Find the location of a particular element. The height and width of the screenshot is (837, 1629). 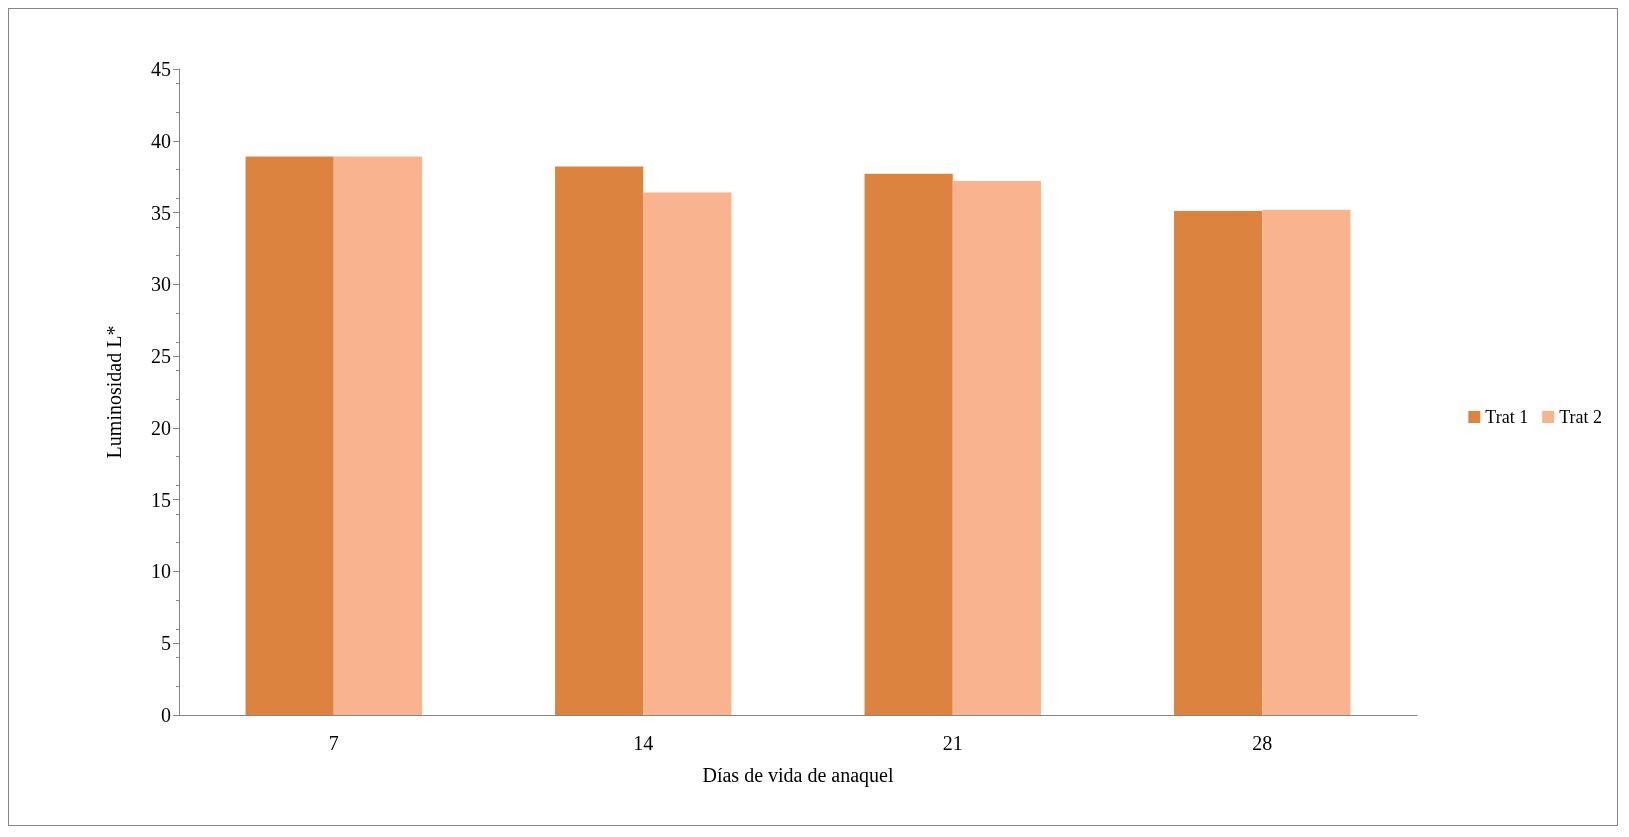

x-axis-title: Días de vida de anaquel is located at coordinates (798, 775).